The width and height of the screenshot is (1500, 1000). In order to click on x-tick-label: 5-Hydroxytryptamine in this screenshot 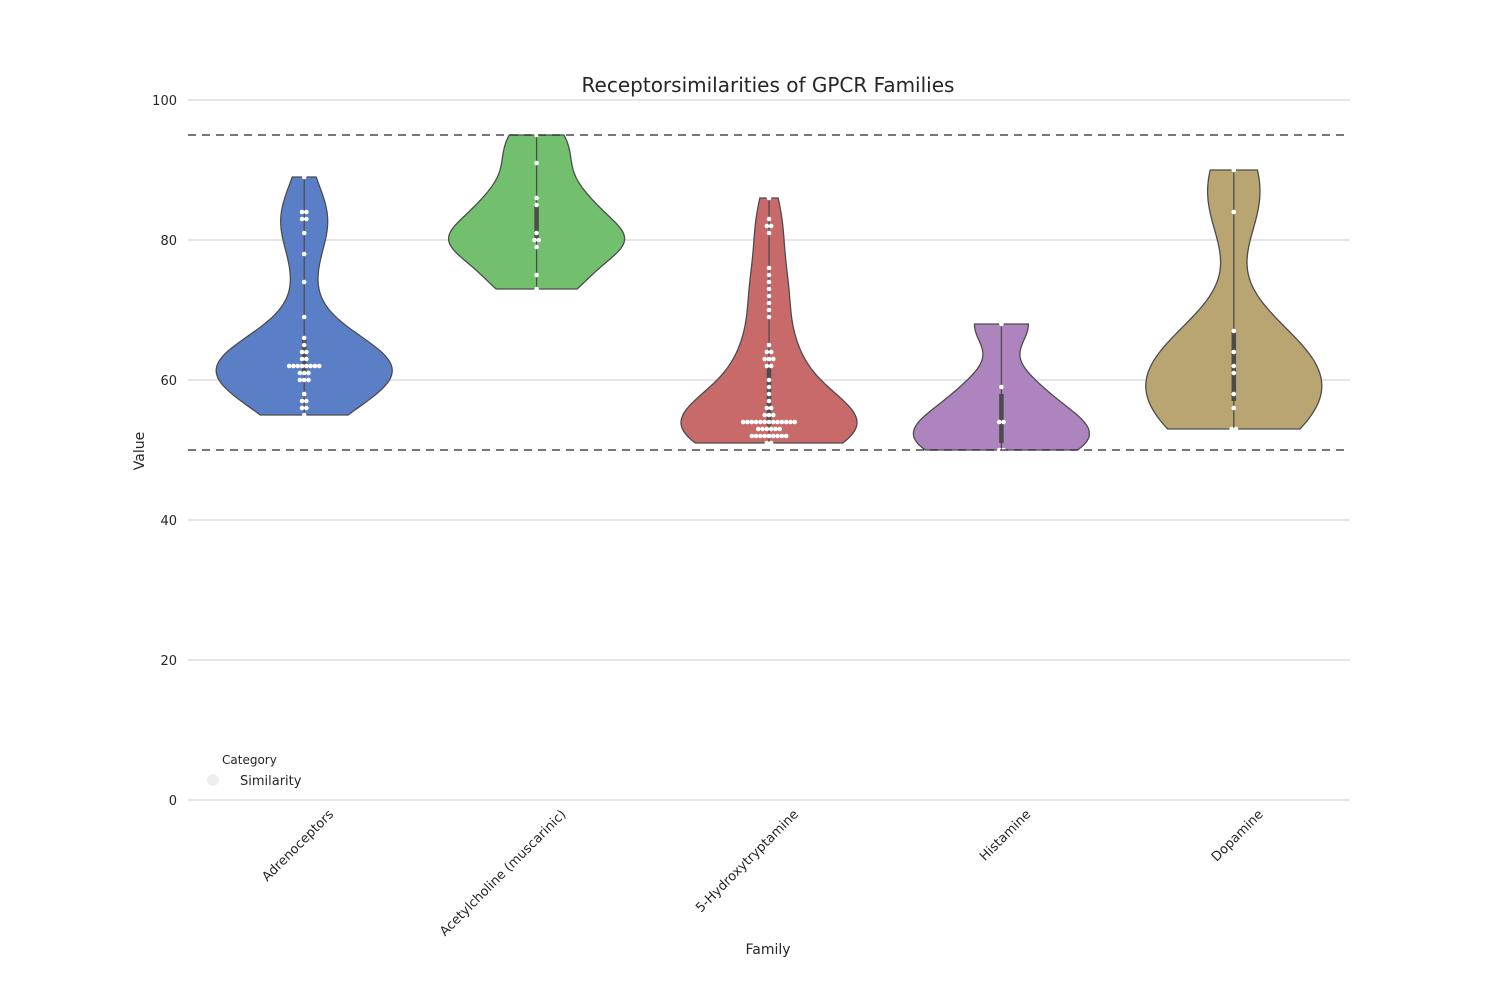, I will do `click(747, 861)`.